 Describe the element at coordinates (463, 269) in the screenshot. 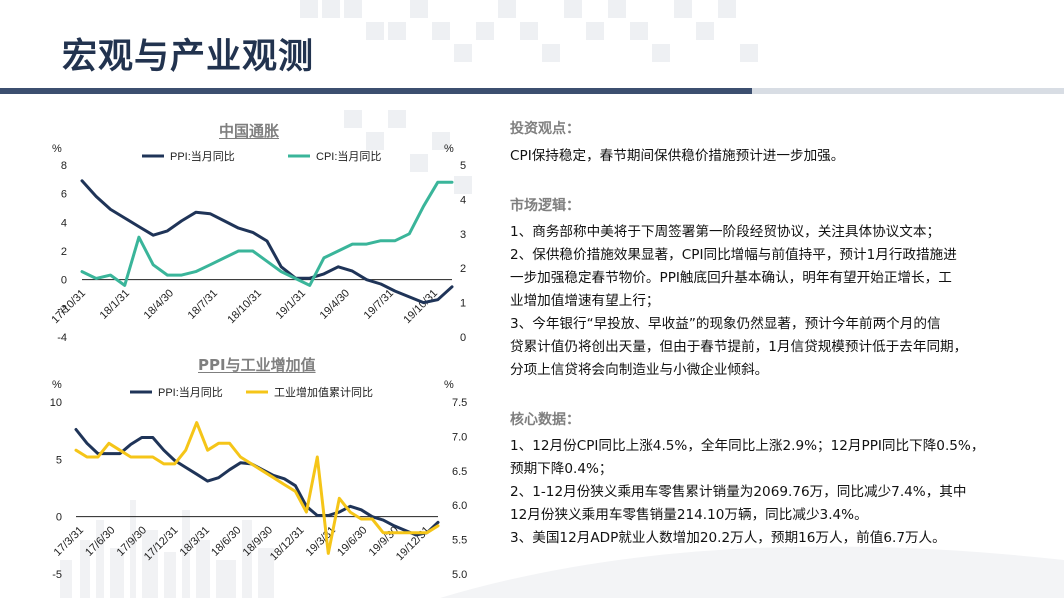

I see `chart1-right-tick: 2` at that location.